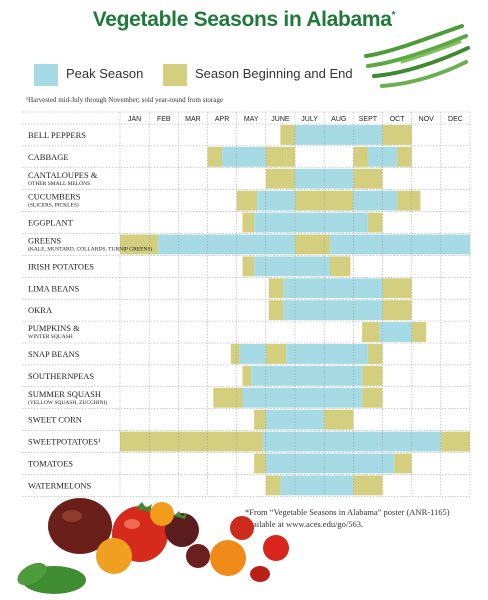 Image resolution: width=488 pixels, height=600 pixels. What do you see at coordinates (427, 119) in the screenshot?
I see `month-label: NOV` at bounding box center [427, 119].